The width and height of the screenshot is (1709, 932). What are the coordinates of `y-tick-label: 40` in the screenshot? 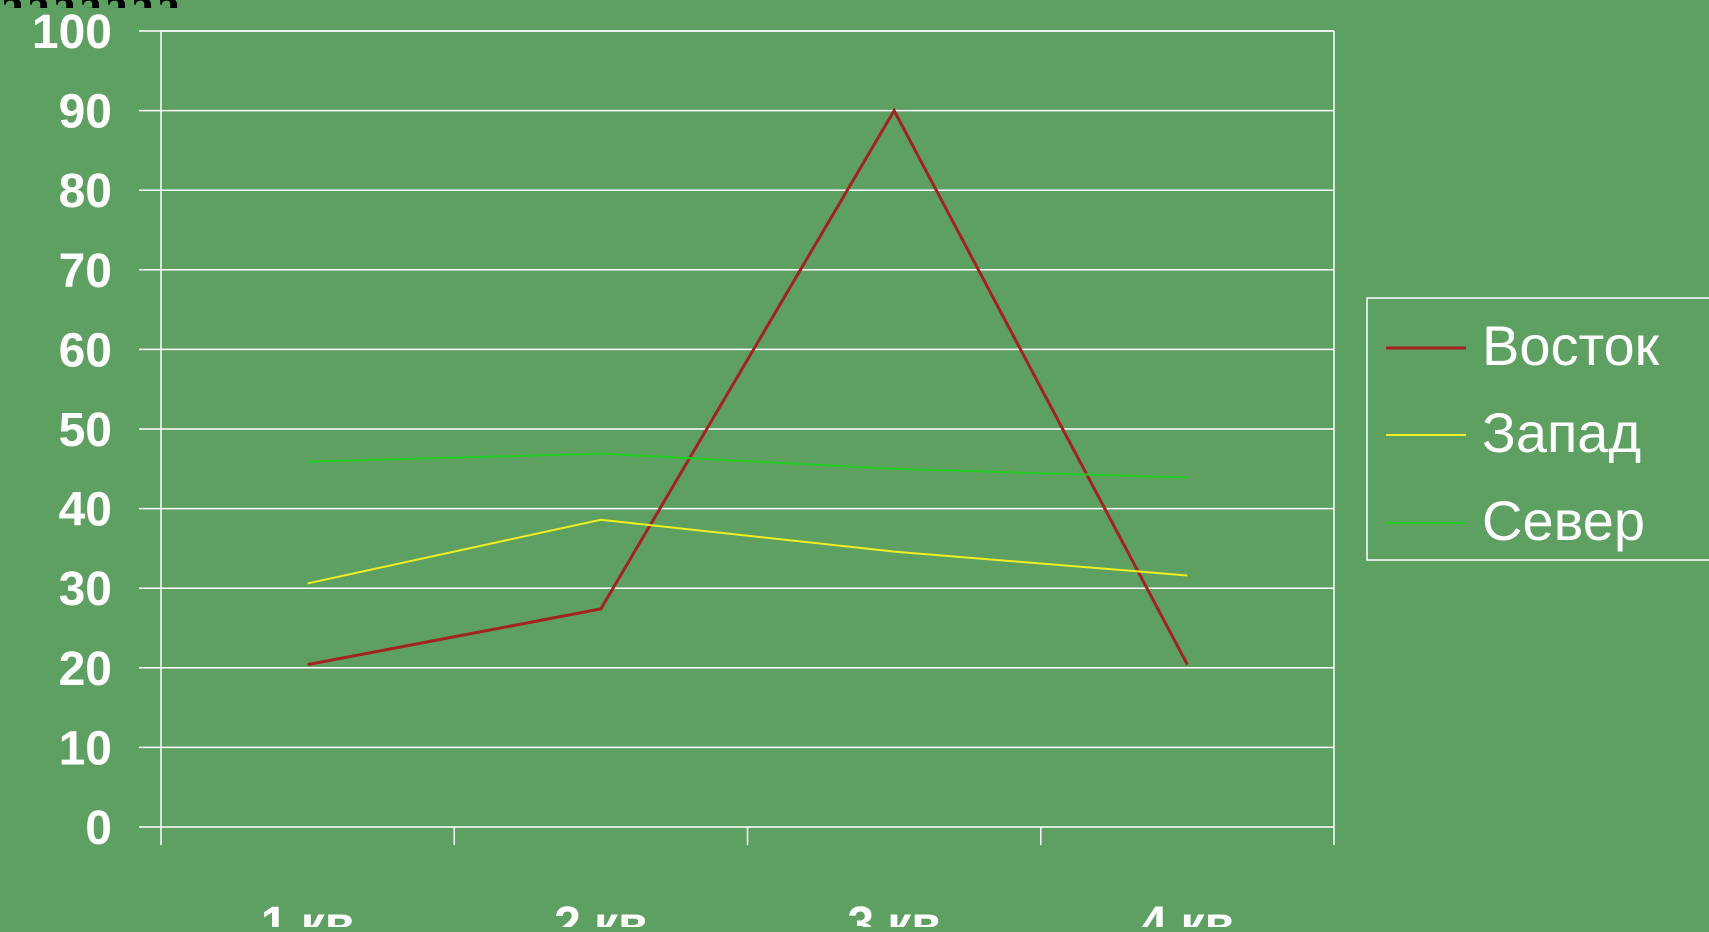 It's located at (85, 510).